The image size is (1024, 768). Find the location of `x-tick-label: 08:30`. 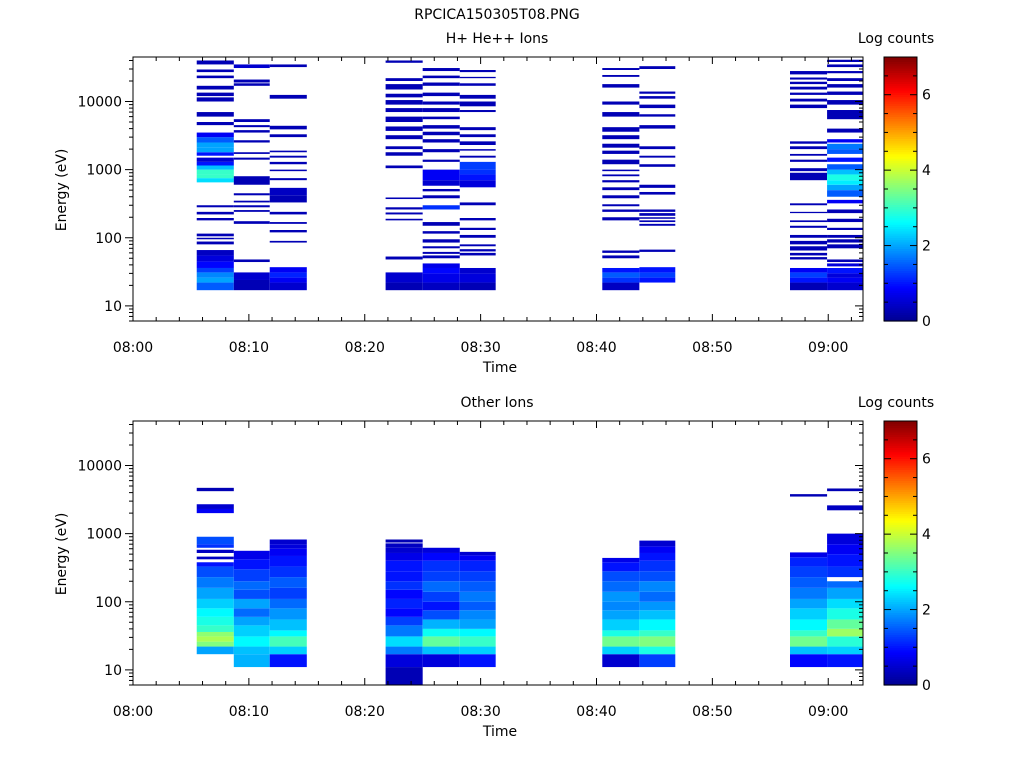

x-tick-label: 08:30 is located at coordinates (480, 712).